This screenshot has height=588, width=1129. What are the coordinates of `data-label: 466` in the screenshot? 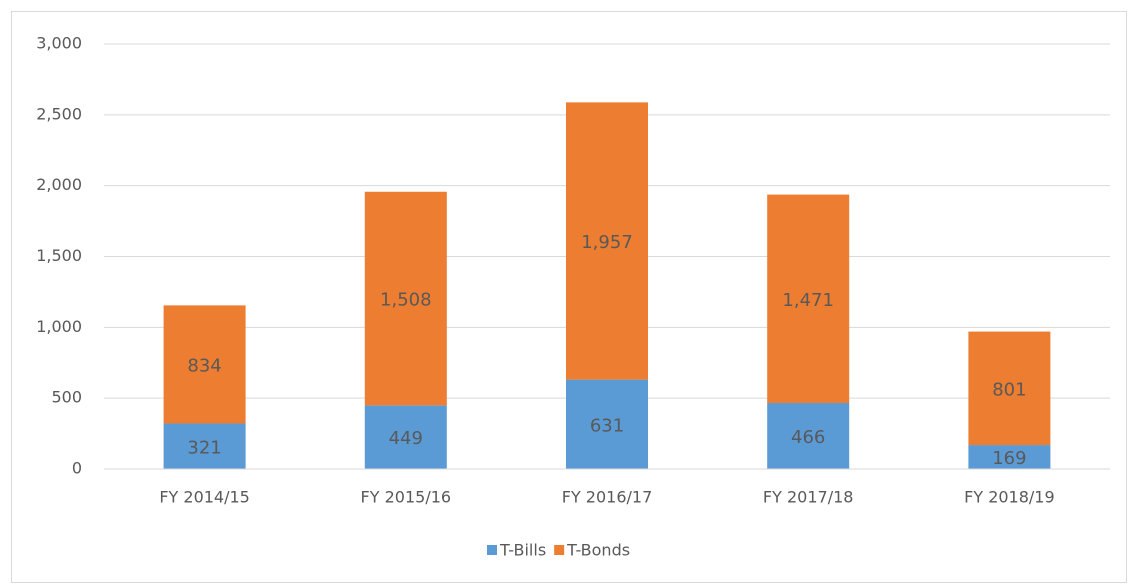 It's located at (808, 437).